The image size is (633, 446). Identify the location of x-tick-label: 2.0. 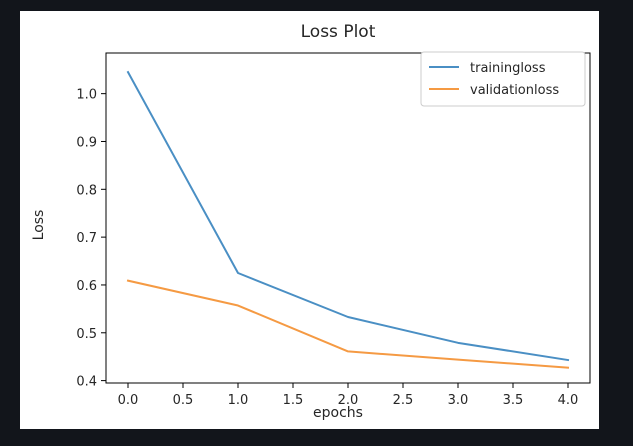
(348, 400).